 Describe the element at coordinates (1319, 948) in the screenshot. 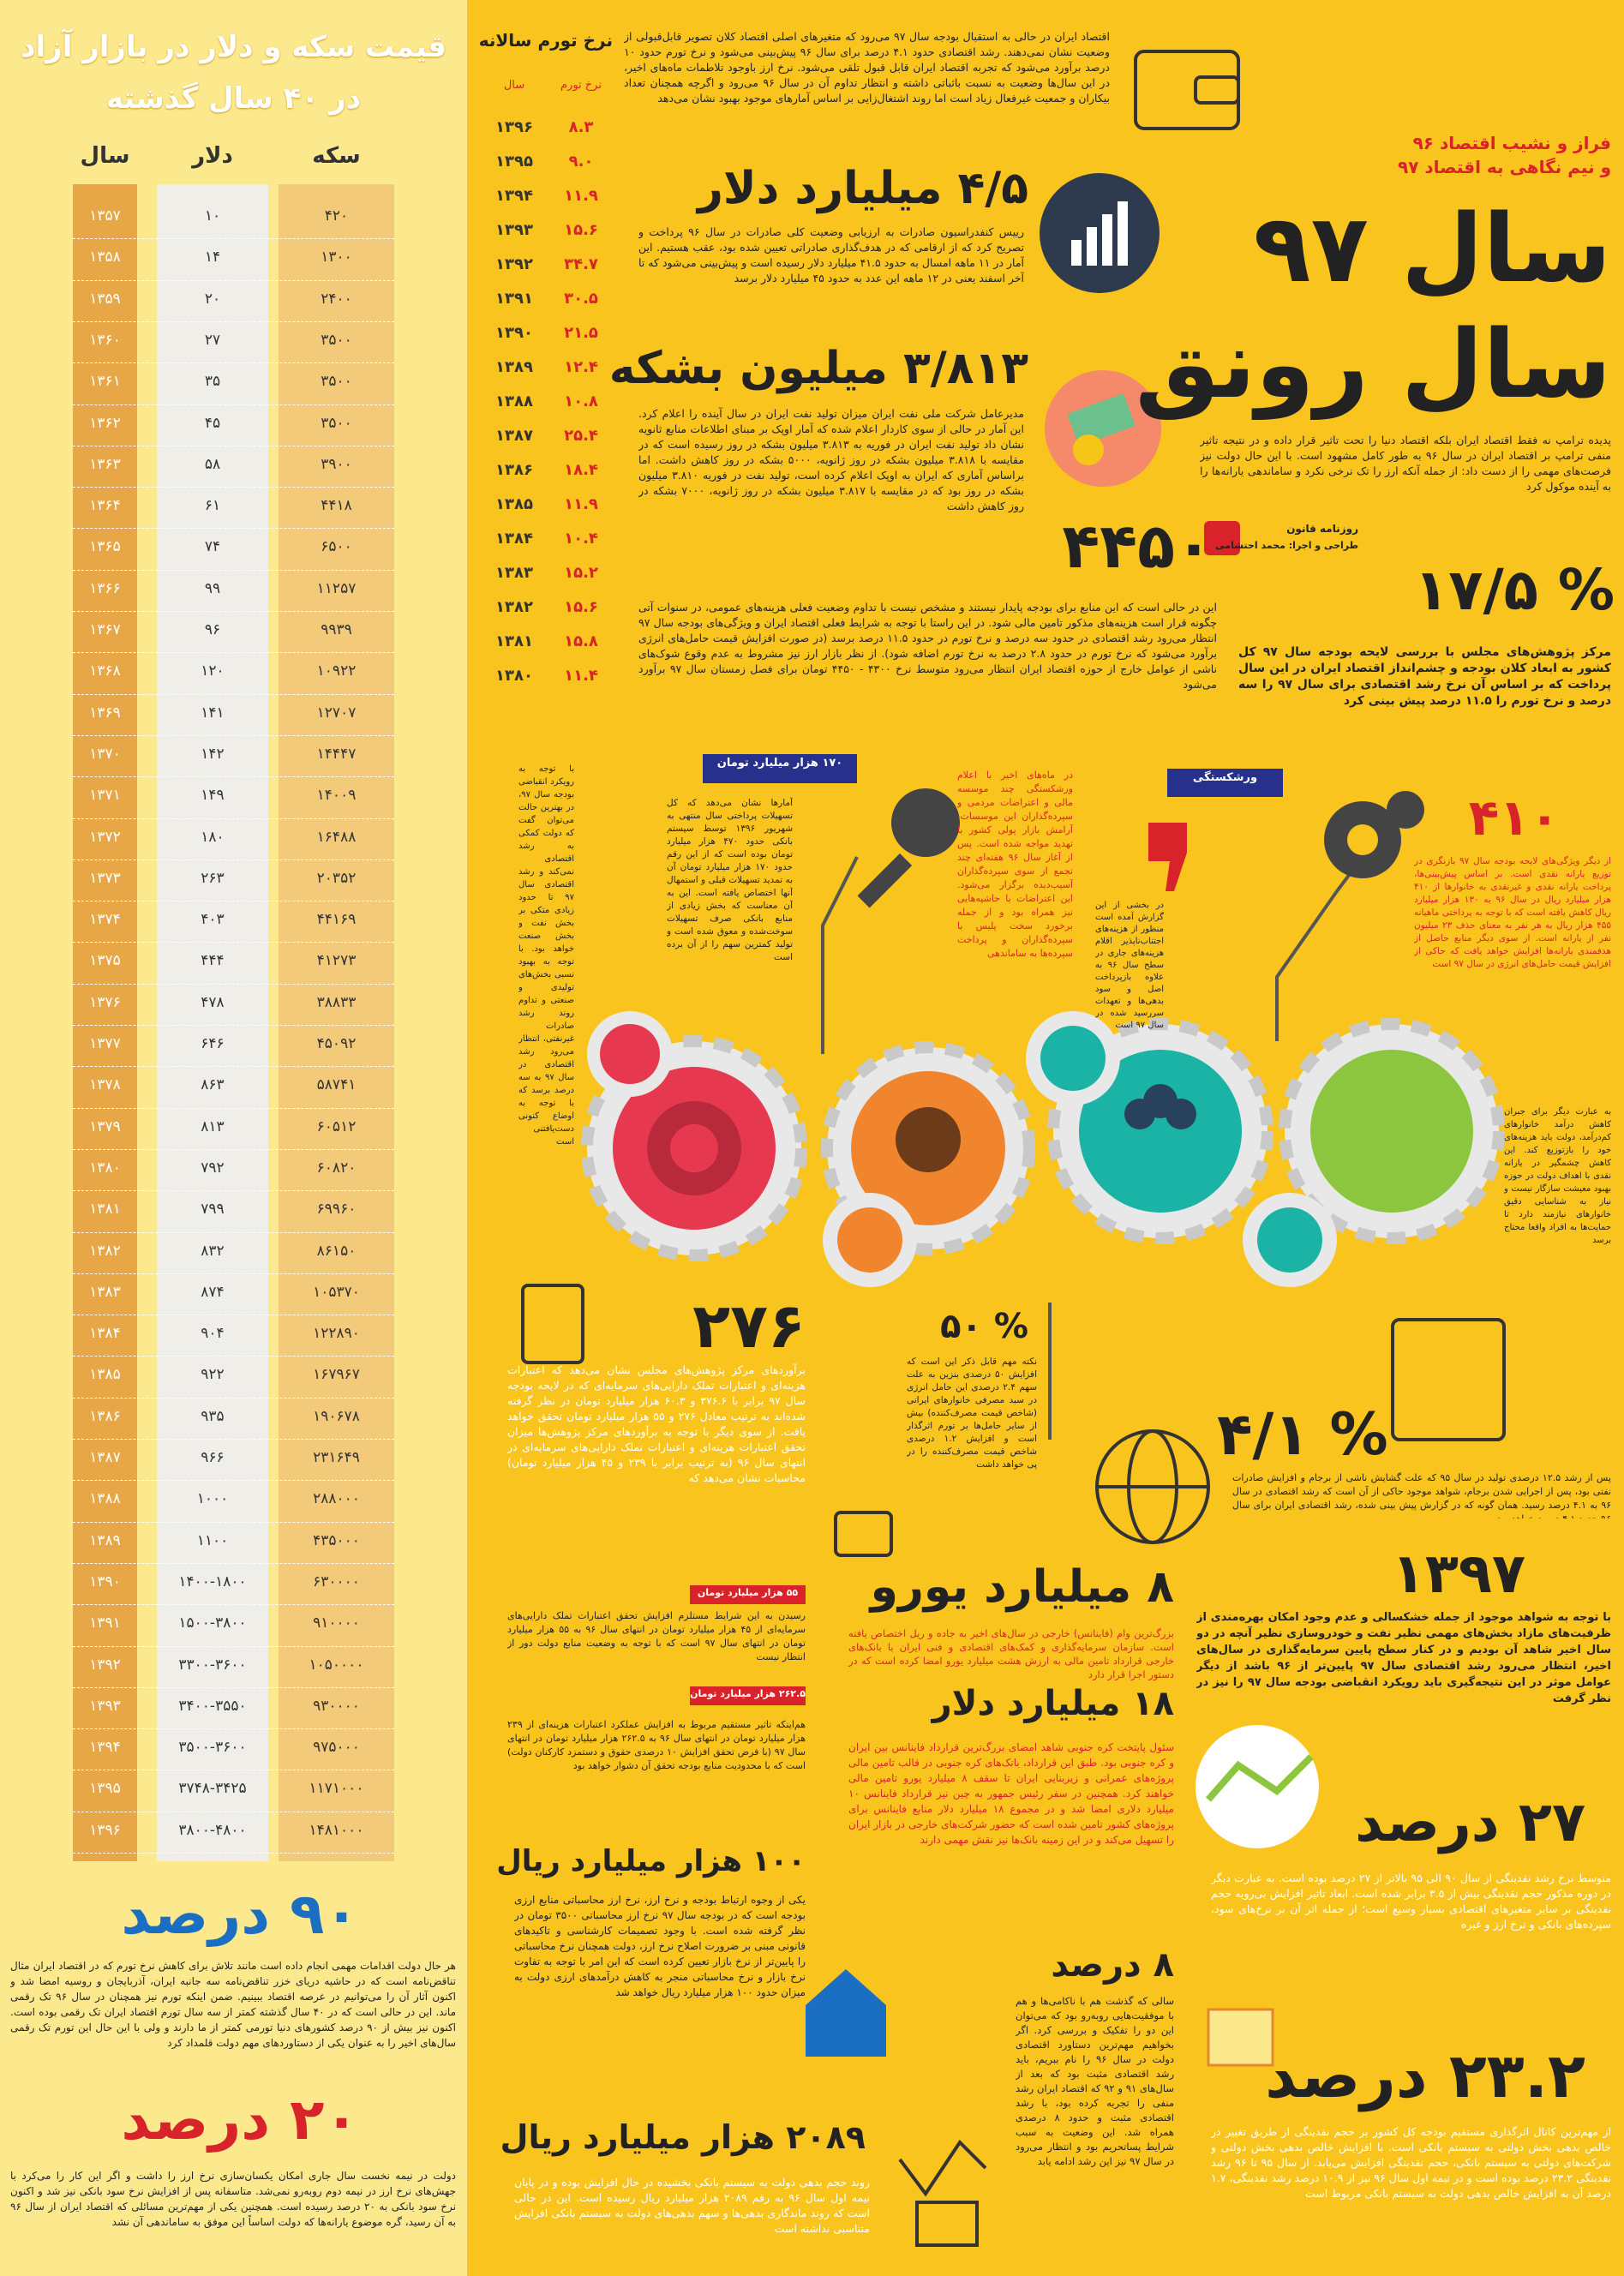

I see `connector` at that location.